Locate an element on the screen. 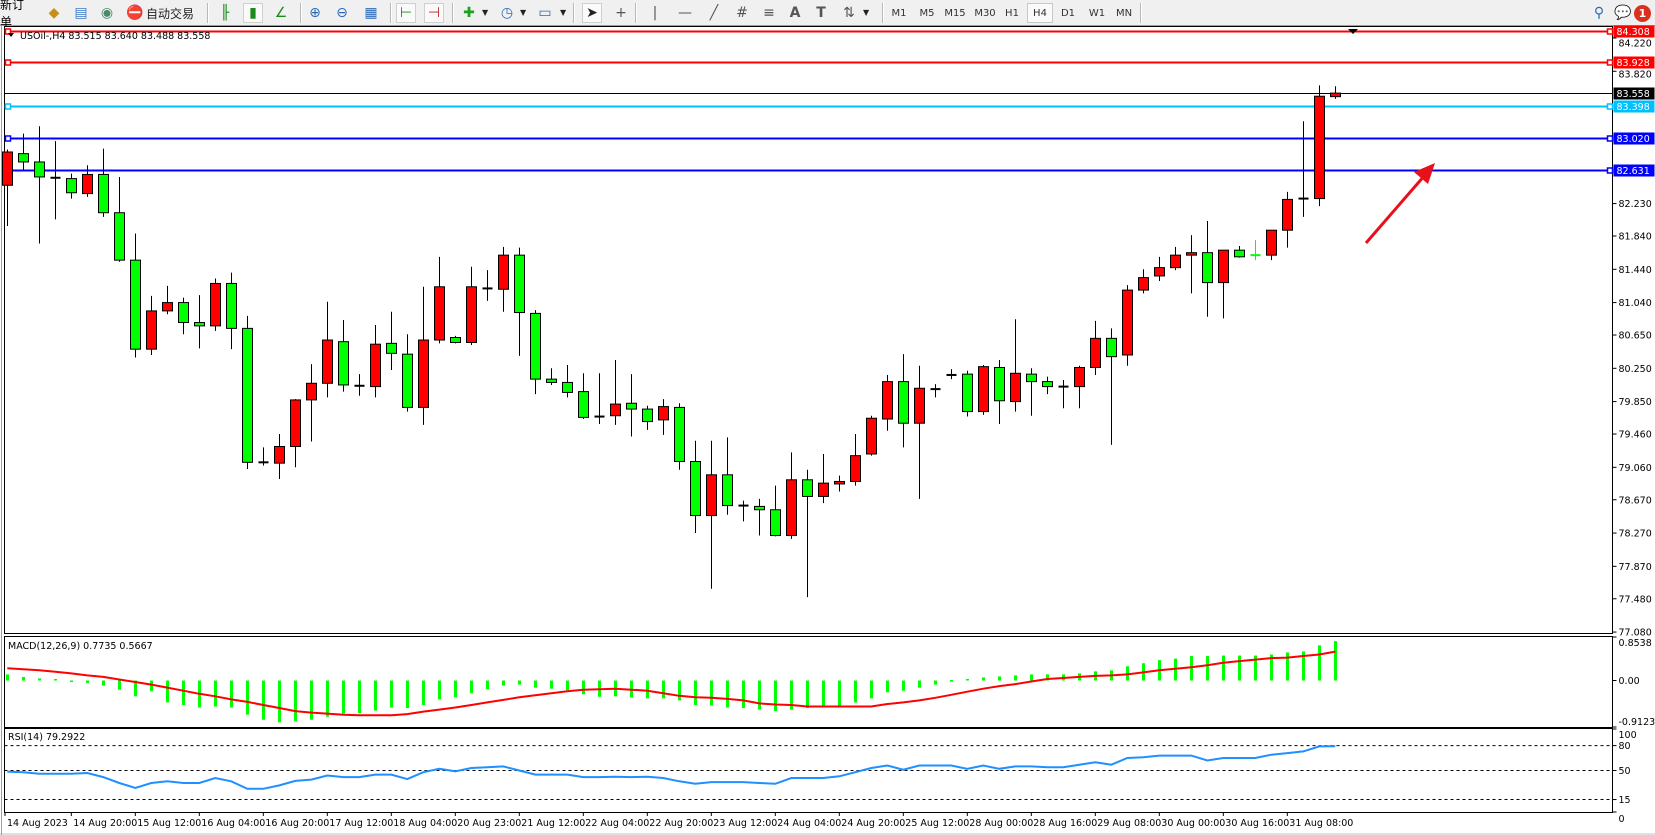  candlestick-button: ▮ is located at coordinates (253, 13).